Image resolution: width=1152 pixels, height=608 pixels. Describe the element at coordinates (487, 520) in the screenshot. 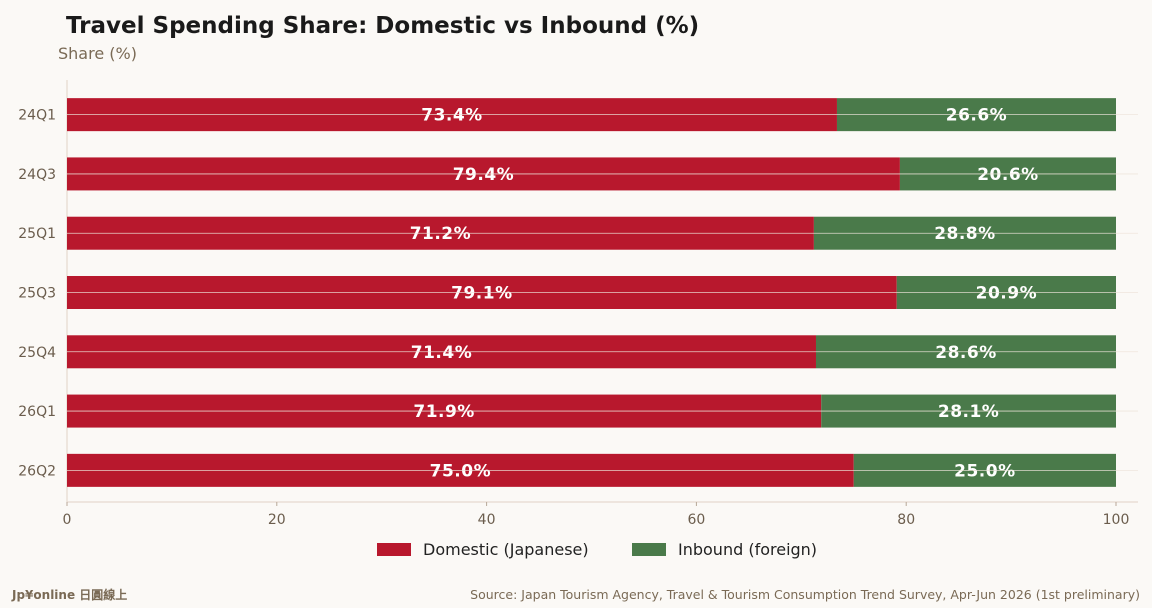

I see `x-tick-label: 40` at that location.